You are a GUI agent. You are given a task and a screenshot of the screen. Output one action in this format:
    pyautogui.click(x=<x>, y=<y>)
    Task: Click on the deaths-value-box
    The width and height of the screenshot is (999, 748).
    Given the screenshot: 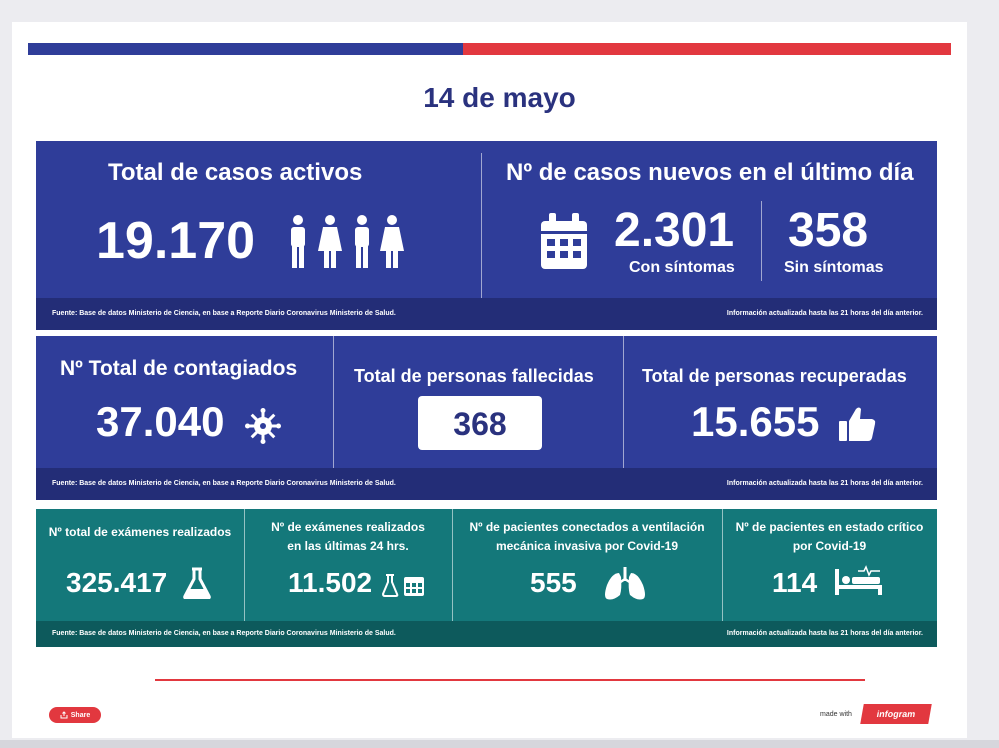 What is the action you would take?
    pyautogui.click(x=480, y=423)
    